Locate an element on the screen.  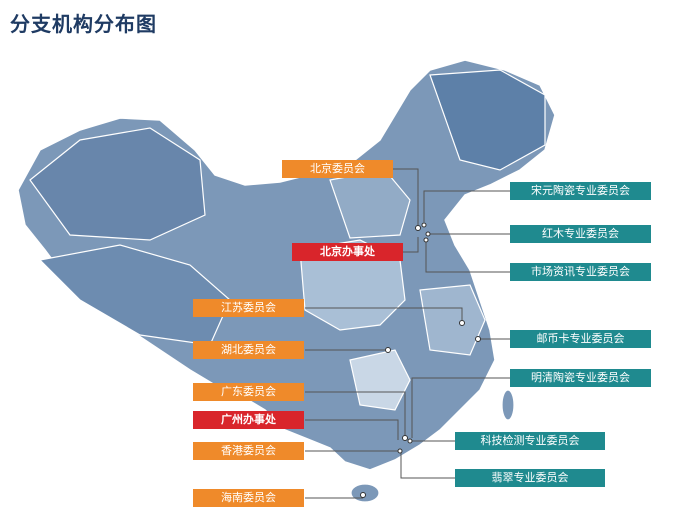
xinjiang-province-patch is located at coordinates (117, 184).